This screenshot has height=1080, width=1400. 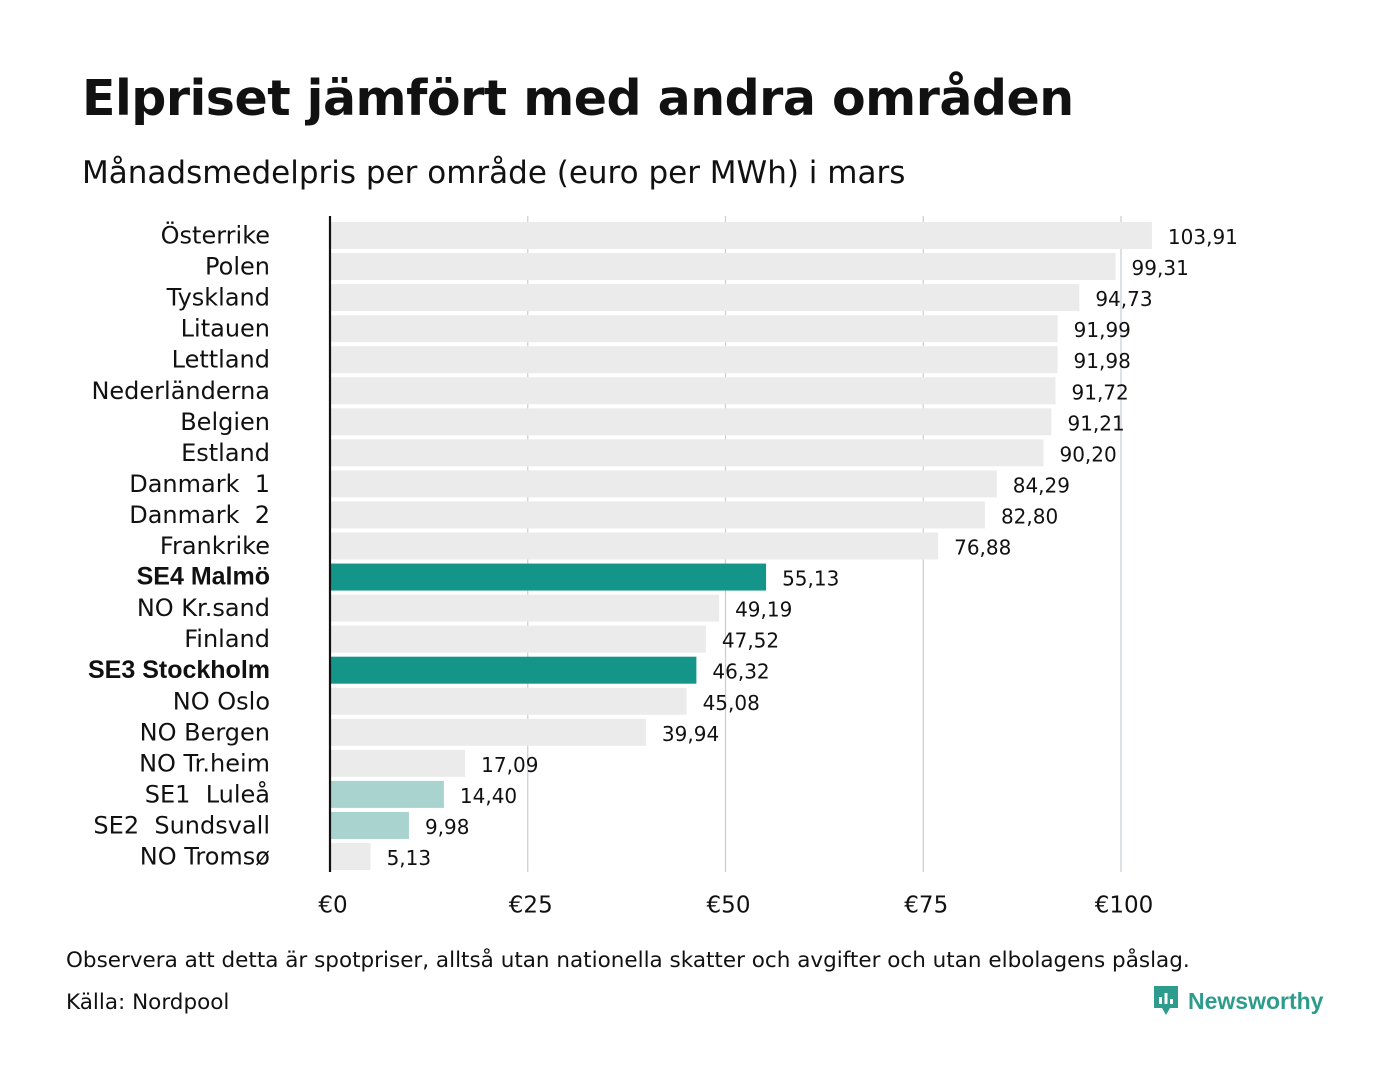 What do you see at coordinates (810, 579) in the screenshot?
I see `value-label: 55,13` at bounding box center [810, 579].